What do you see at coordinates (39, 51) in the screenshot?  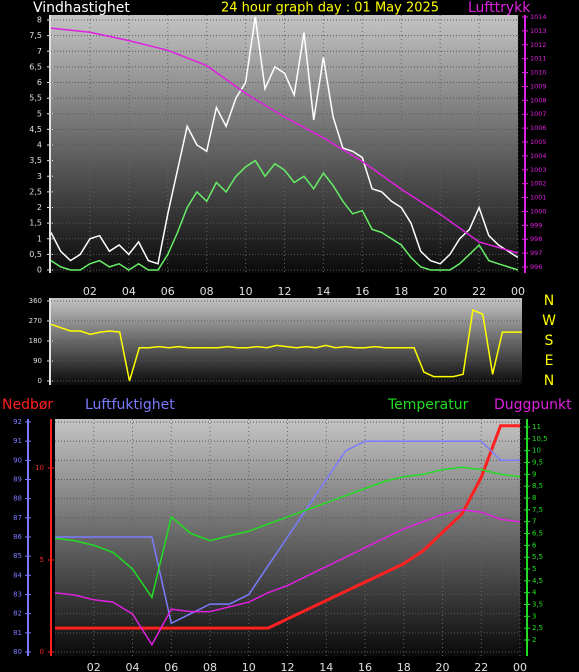 I see `y-tick-label: 7` at bounding box center [39, 51].